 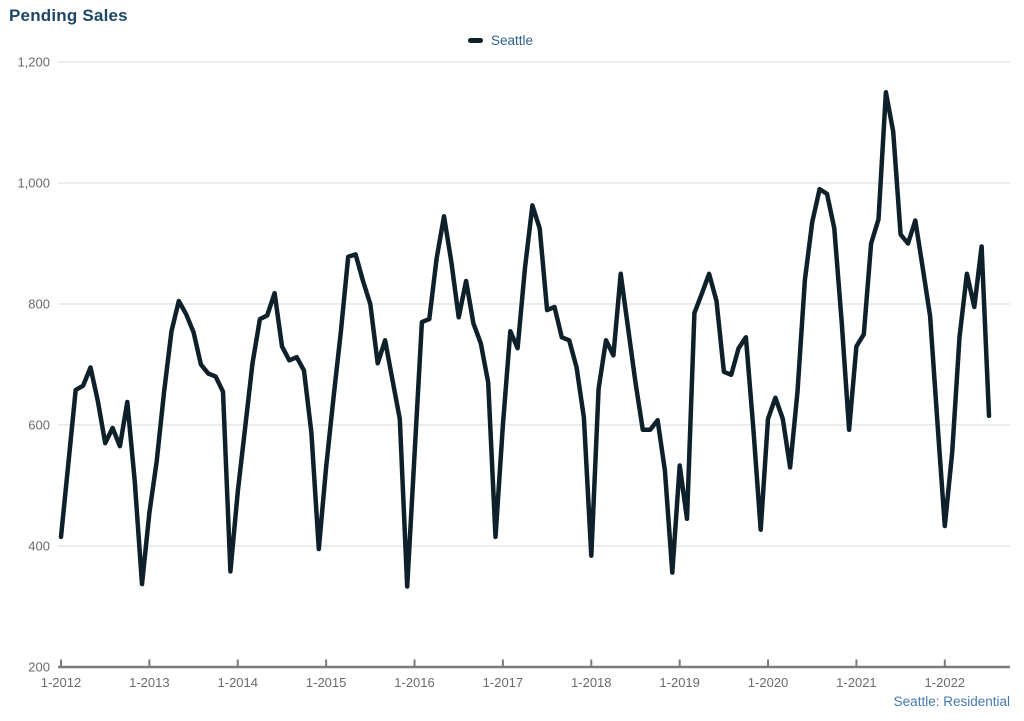 What do you see at coordinates (679, 682) in the screenshot?
I see `x-axis-label: 1-2019` at bounding box center [679, 682].